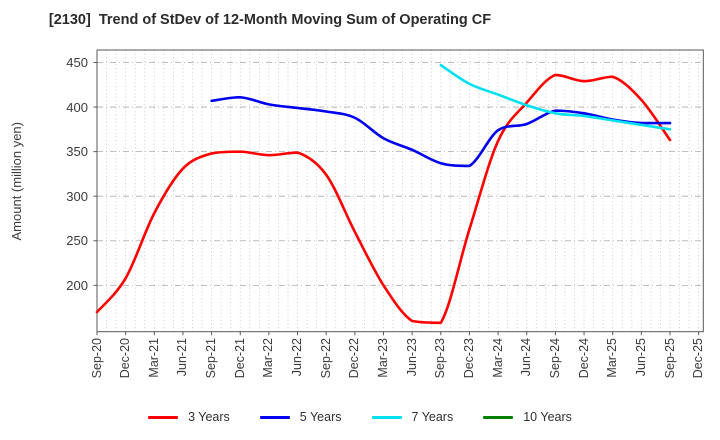 This screenshot has height=440, width=720. I want to click on x-tick-label: Sep-20, so click(96, 358).